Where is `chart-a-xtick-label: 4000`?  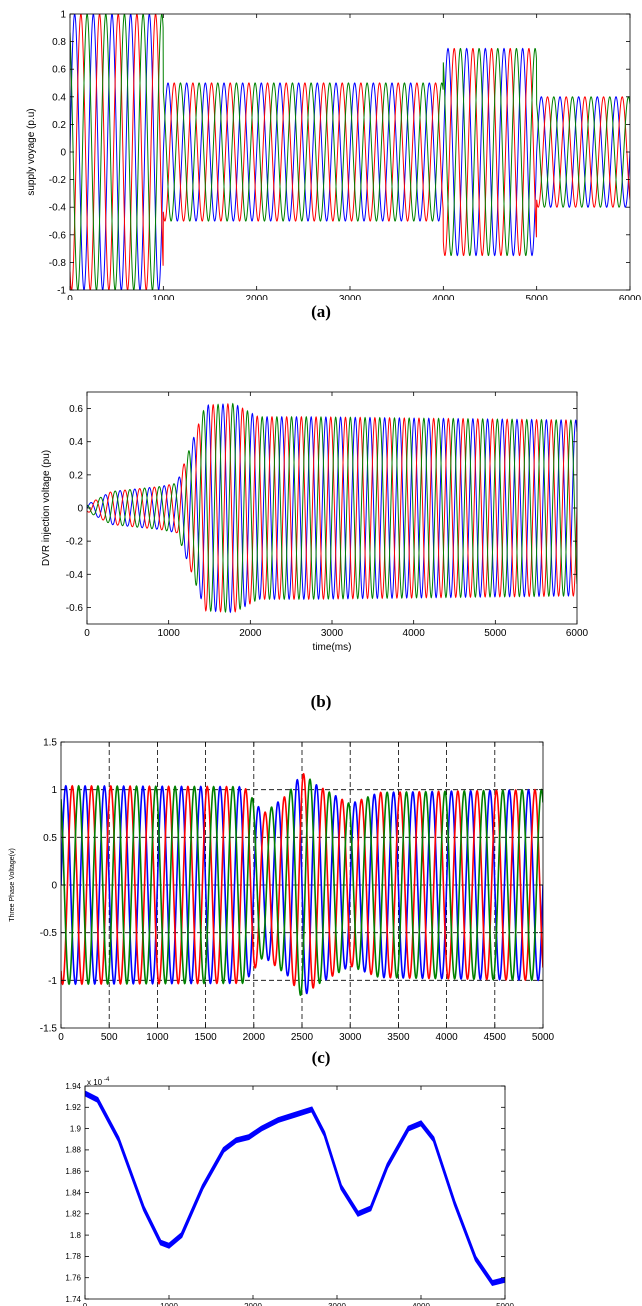
chart-a-xtick-label: 4000 is located at coordinates (443, 297).